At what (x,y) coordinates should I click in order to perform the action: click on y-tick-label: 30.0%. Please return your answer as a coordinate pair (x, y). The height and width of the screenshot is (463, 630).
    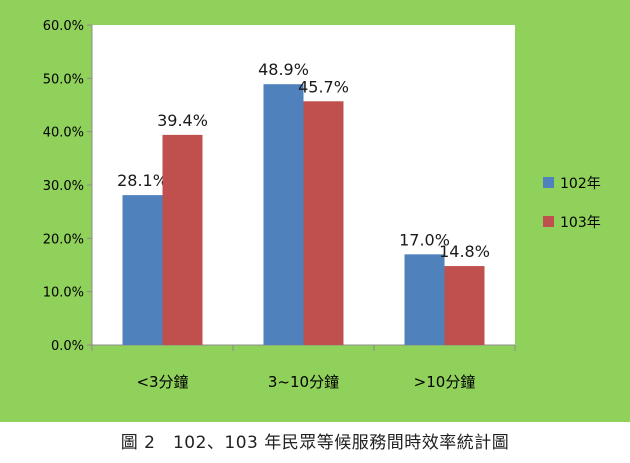
    Looking at the image, I should click on (63, 186).